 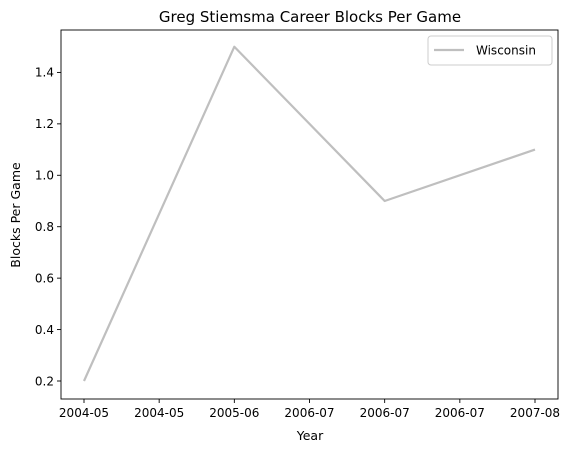 I want to click on y-tick-label: 1.0, so click(x=44, y=176).